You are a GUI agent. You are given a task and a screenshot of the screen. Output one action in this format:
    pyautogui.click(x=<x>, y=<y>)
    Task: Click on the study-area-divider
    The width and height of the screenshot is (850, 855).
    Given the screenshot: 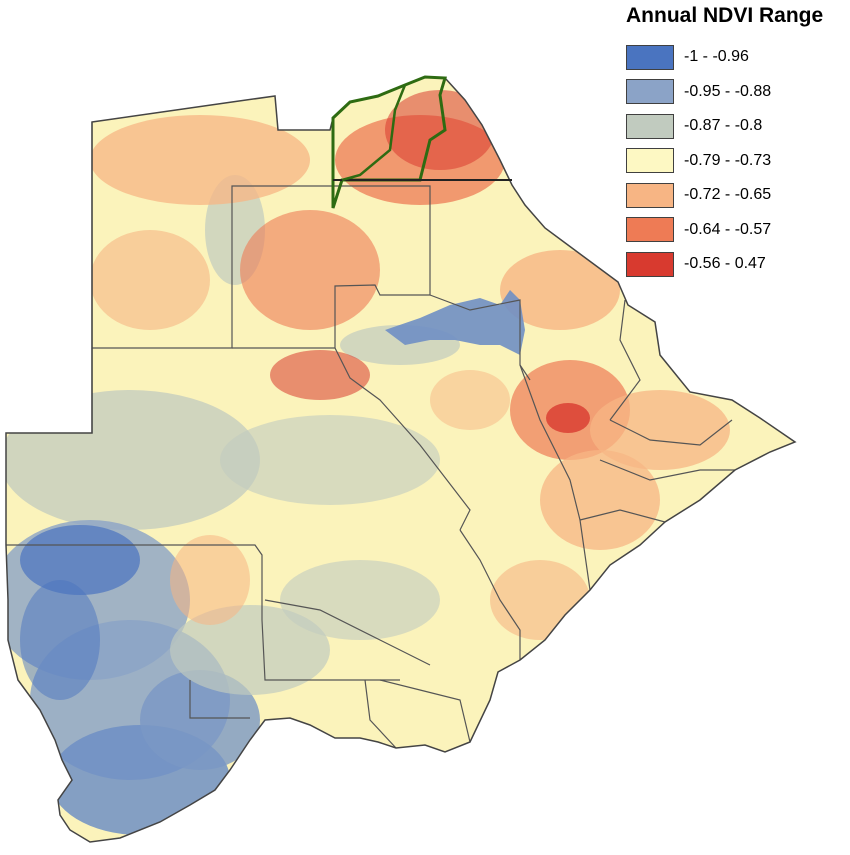 What is the action you would take?
    pyautogui.click(x=374, y=133)
    